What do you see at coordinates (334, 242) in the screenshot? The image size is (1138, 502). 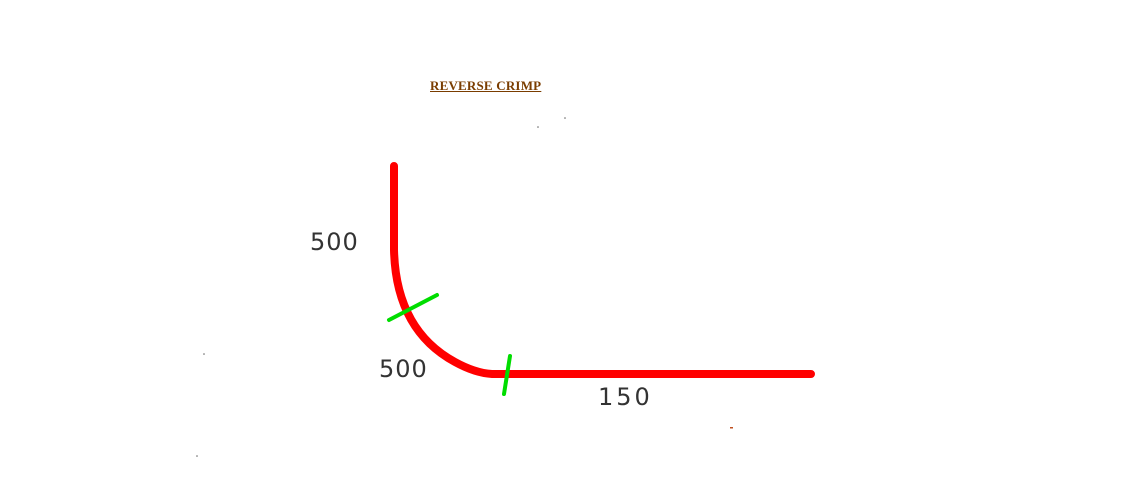 I see `dimension-vertical-leg: 500` at bounding box center [334, 242].